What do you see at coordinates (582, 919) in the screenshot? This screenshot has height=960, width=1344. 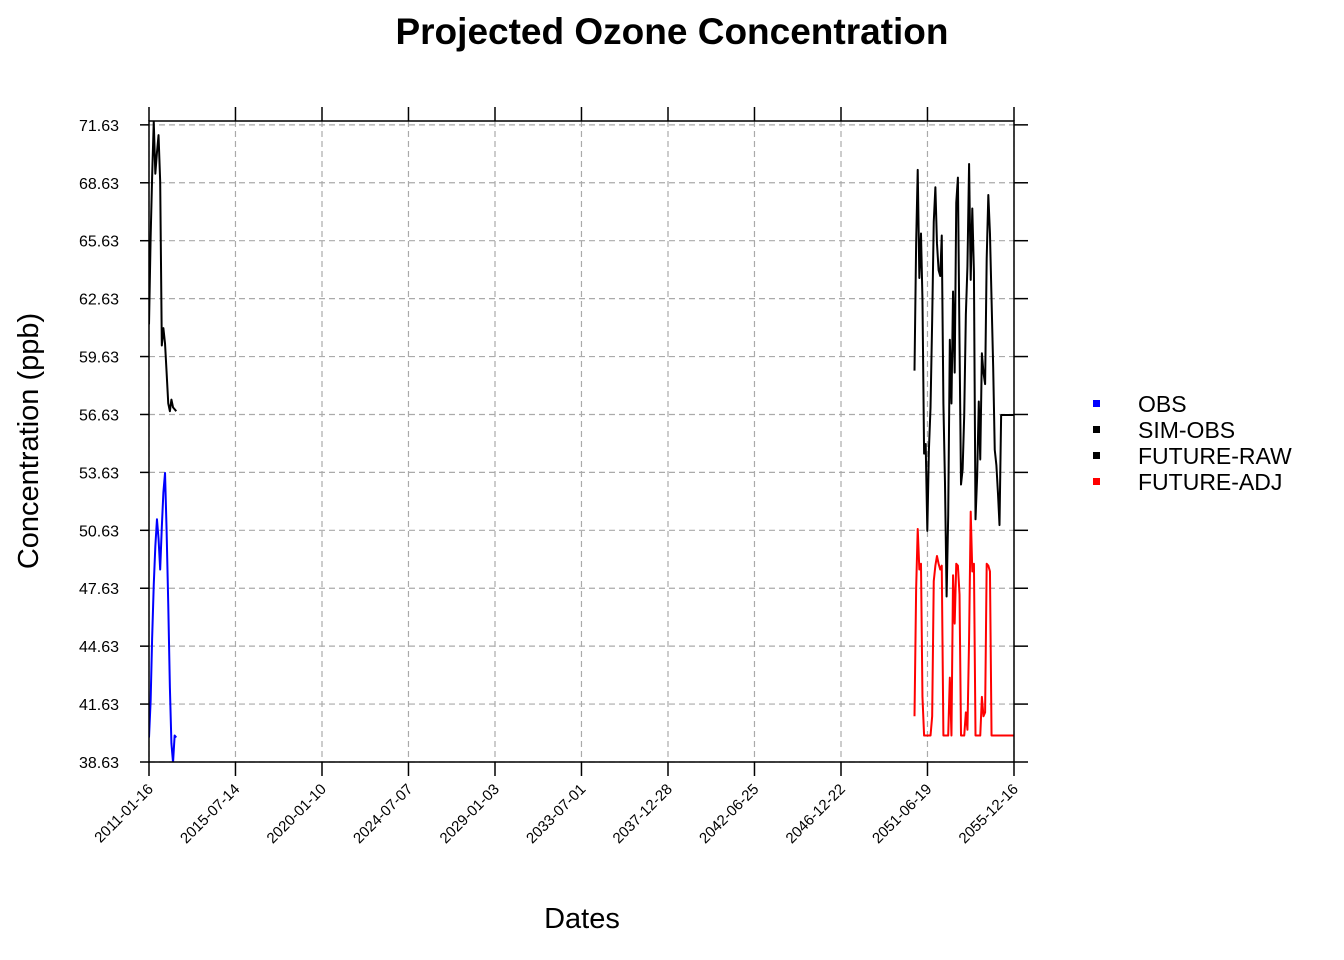 I see `x-axis-label: Dates` at bounding box center [582, 919].